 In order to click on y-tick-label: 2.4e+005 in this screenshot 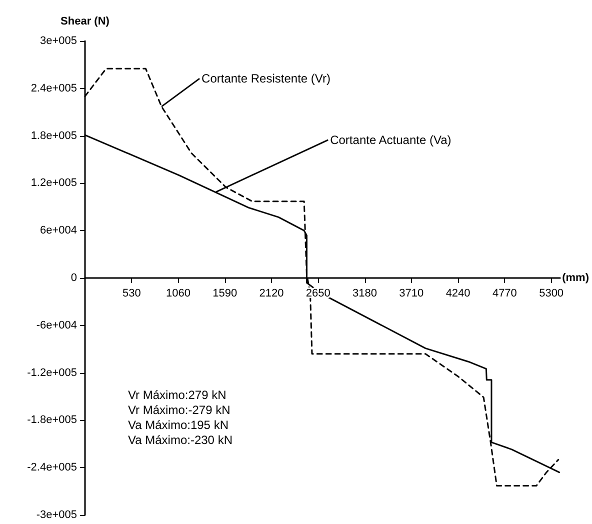, I will do `click(53, 88)`.